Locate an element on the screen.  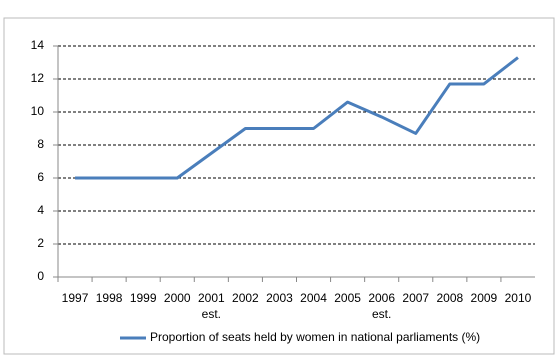
y-tick-label: 14 is located at coordinates (38, 45).